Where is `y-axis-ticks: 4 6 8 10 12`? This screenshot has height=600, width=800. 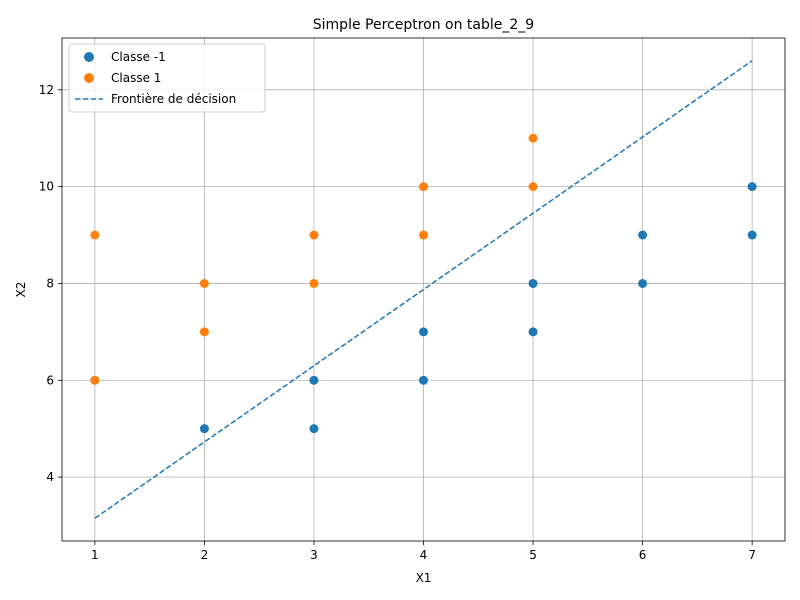
y-axis-ticks: 4 6 8 10 12 is located at coordinates (50, 283).